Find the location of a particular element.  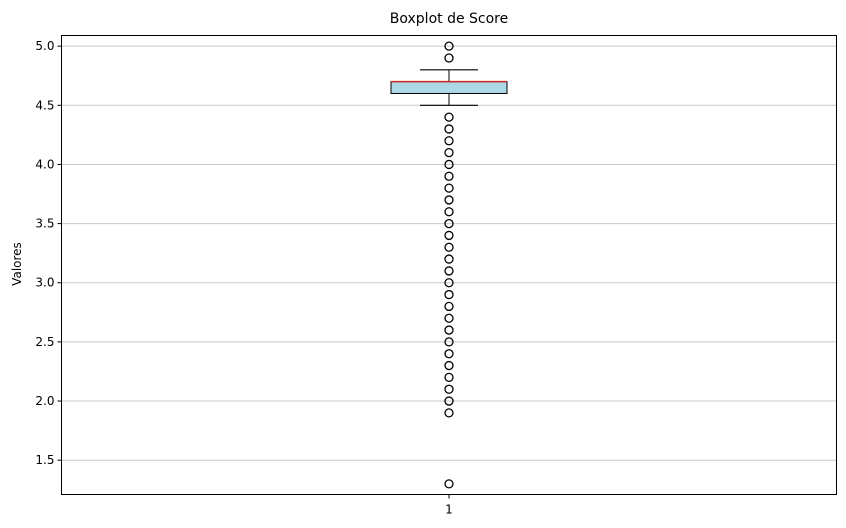

x-tick-label: 1 is located at coordinates (449, 510).